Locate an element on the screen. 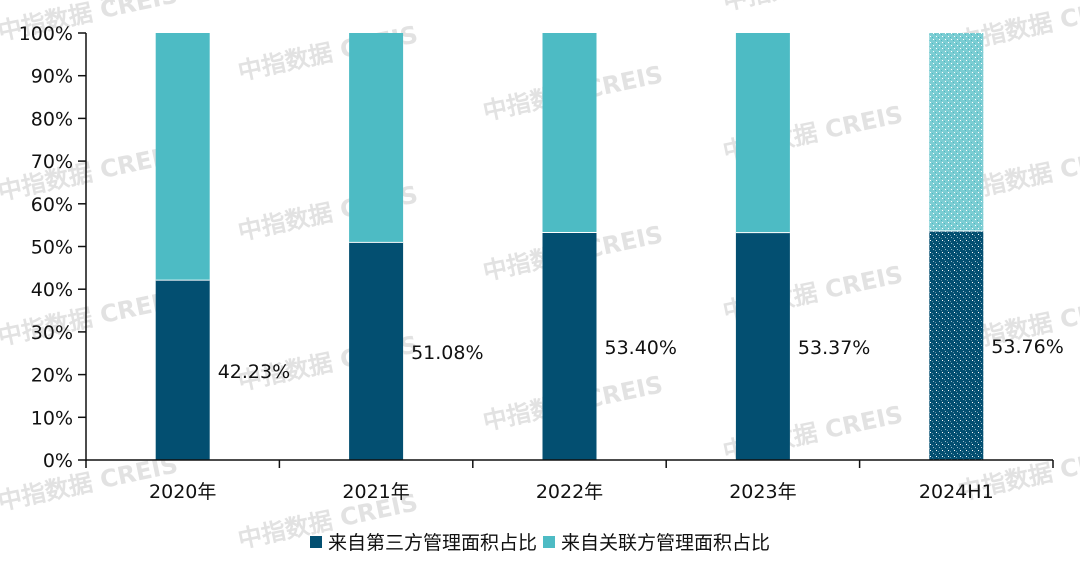  y-tick-label: 60% is located at coordinates (52, 205).